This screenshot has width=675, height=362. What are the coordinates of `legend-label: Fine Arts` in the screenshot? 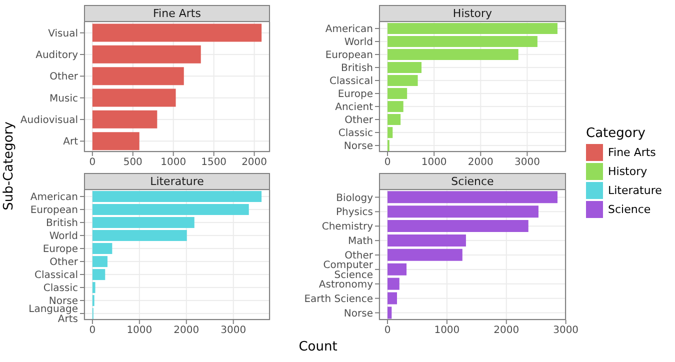 It's located at (632, 152).